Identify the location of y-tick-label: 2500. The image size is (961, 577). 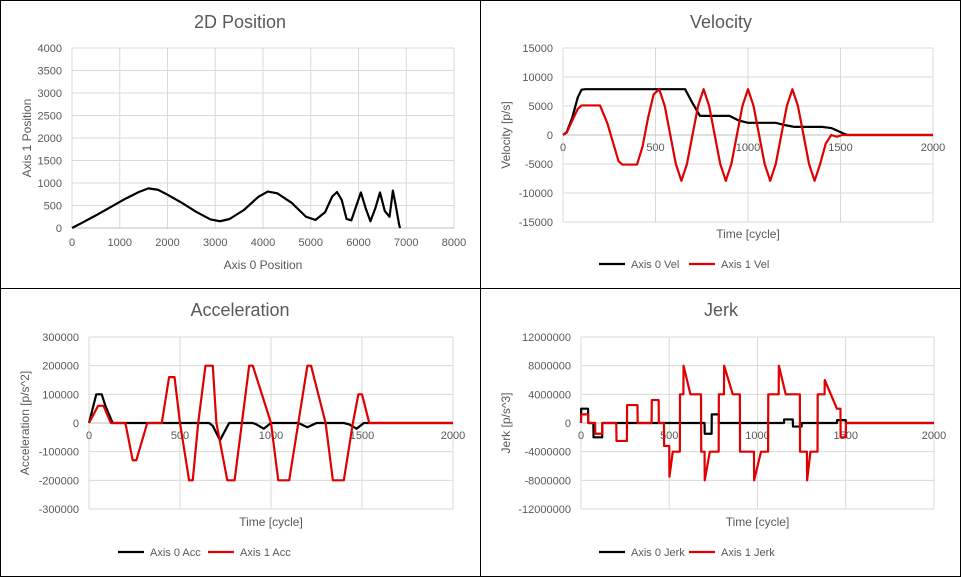
(50, 117).